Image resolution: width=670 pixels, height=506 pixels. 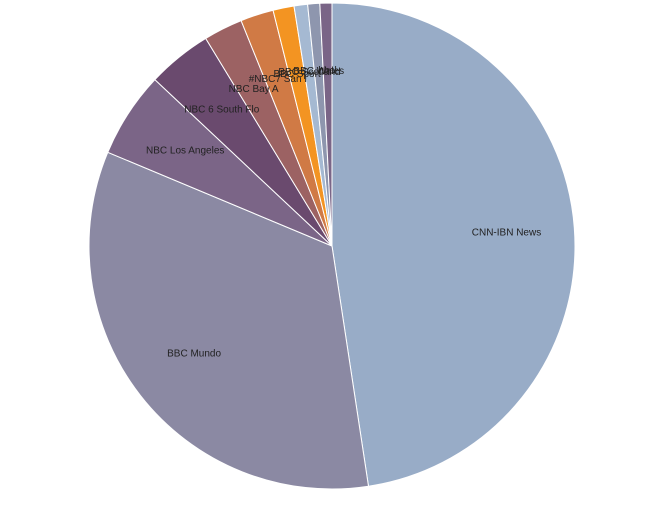 What do you see at coordinates (254, 89) in the screenshot?
I see `slice-label-nbc-bay-a: NBC Bay A` at bounding box center [254, 89].